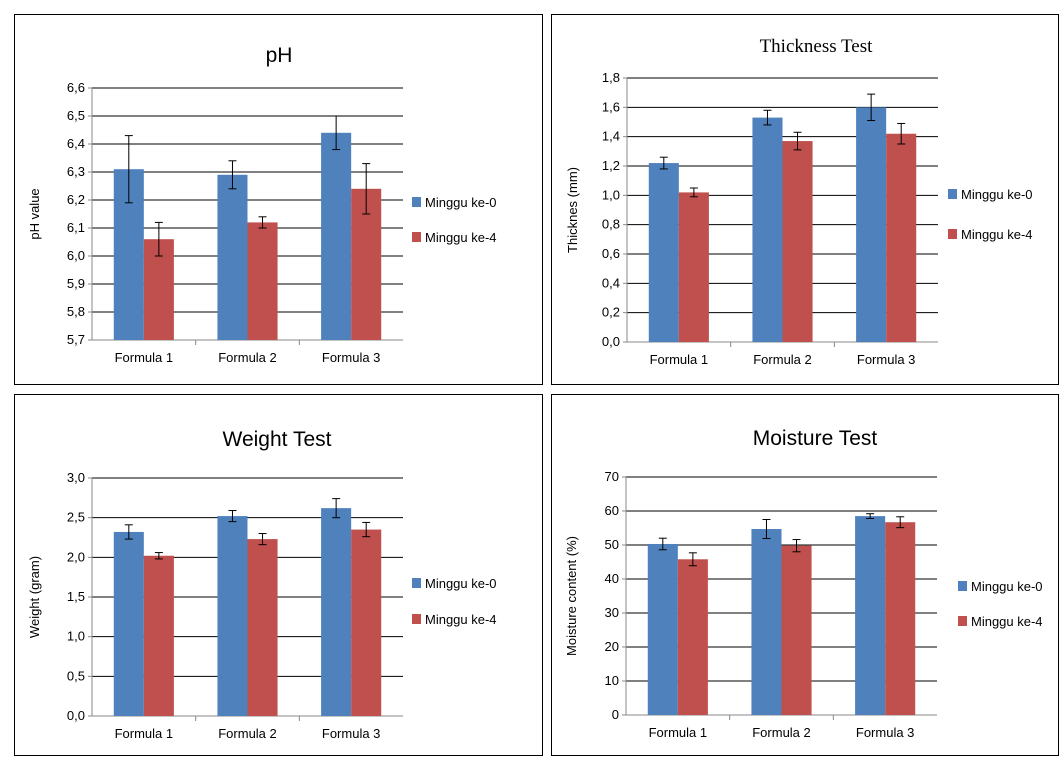 The image size is (1059, 757). Describe the element at coordinates (76, 675) in the screenshot. I see `y-tick-label: 0,5` at that location.